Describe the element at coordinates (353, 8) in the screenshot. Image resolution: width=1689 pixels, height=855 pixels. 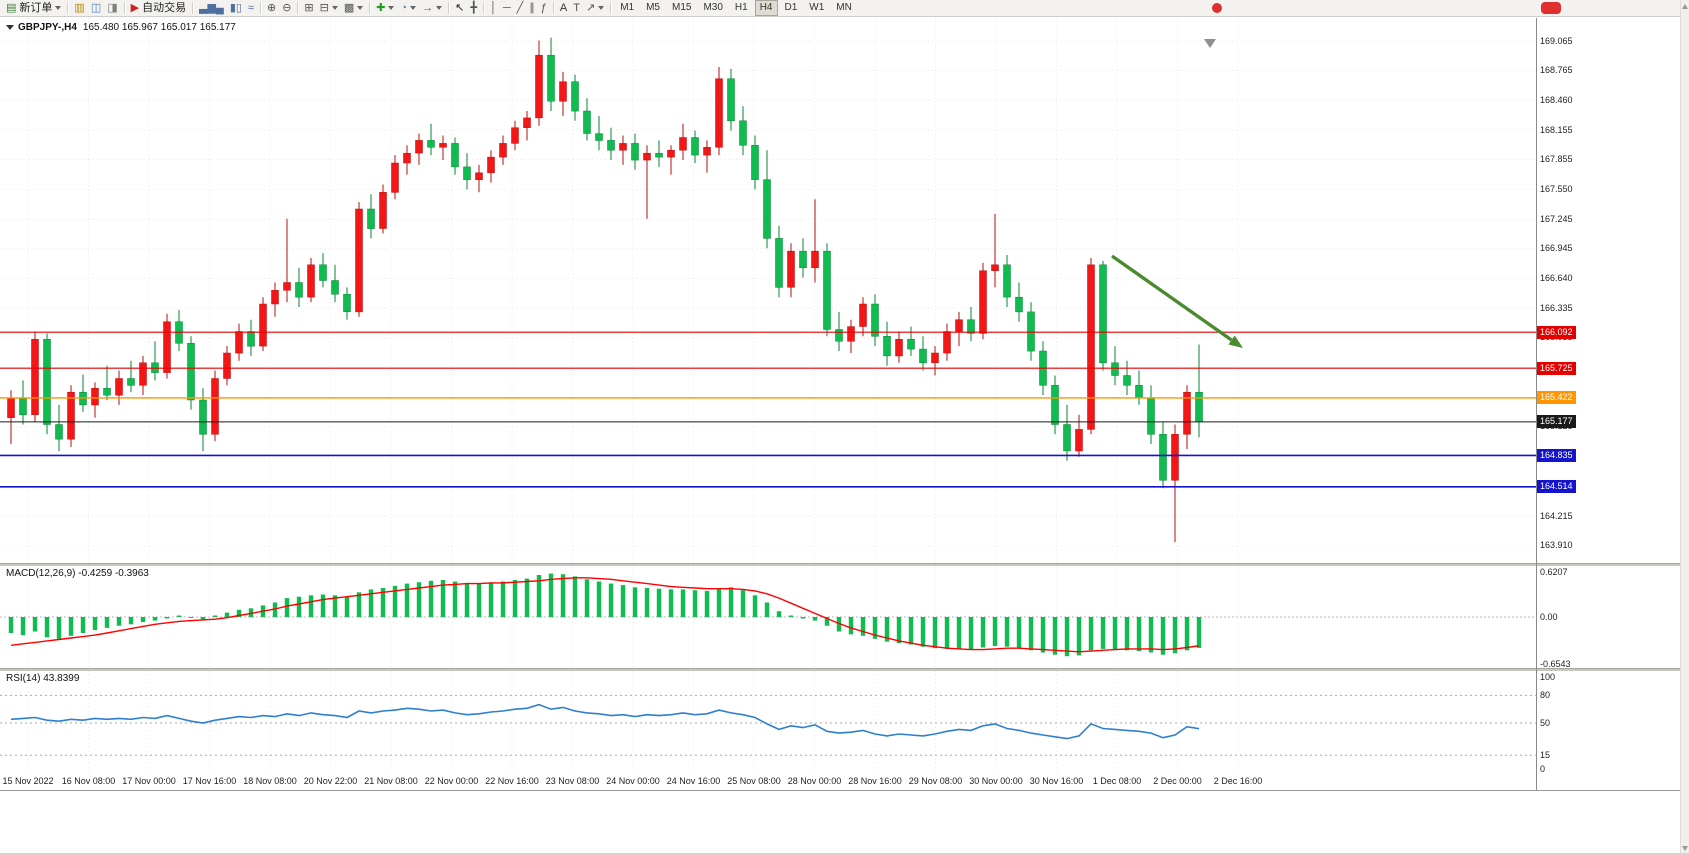
I see `arrange-grid-button: ▩` at that location.